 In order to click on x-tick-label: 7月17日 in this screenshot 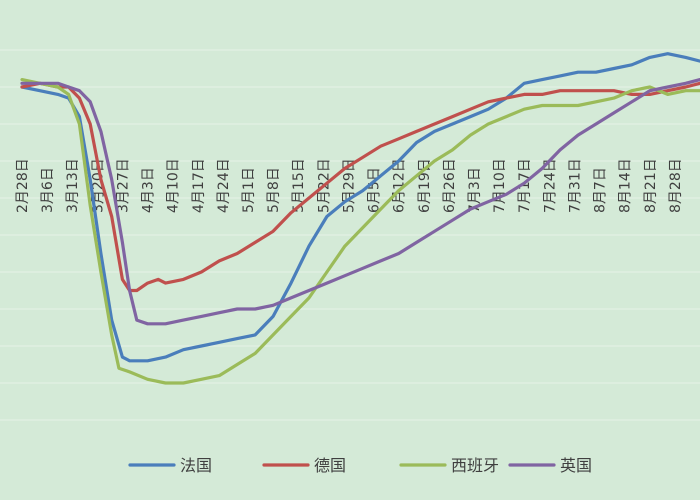, I will do `click(525, 185)`.